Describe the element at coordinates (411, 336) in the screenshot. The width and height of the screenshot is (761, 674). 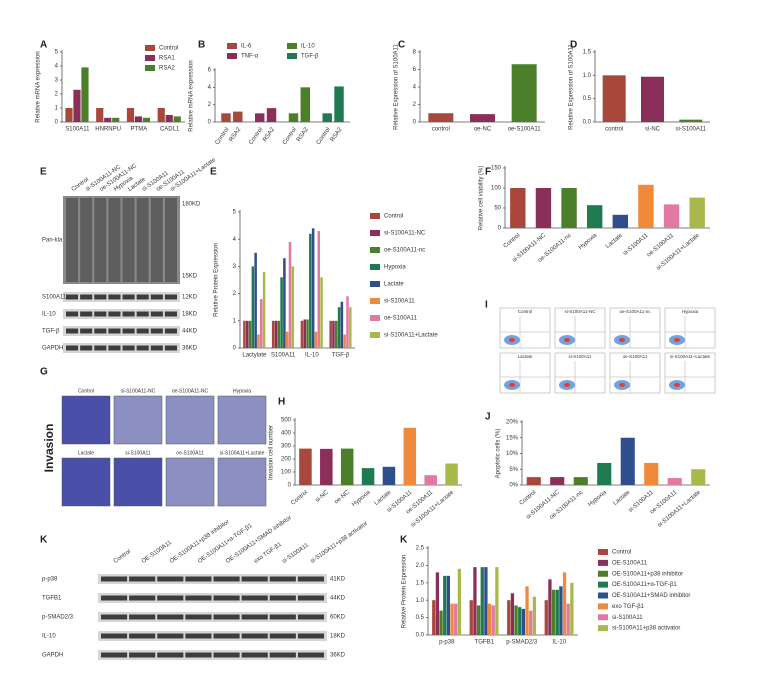
I see `legend-label: si-S100A11+Lactate` at that location.